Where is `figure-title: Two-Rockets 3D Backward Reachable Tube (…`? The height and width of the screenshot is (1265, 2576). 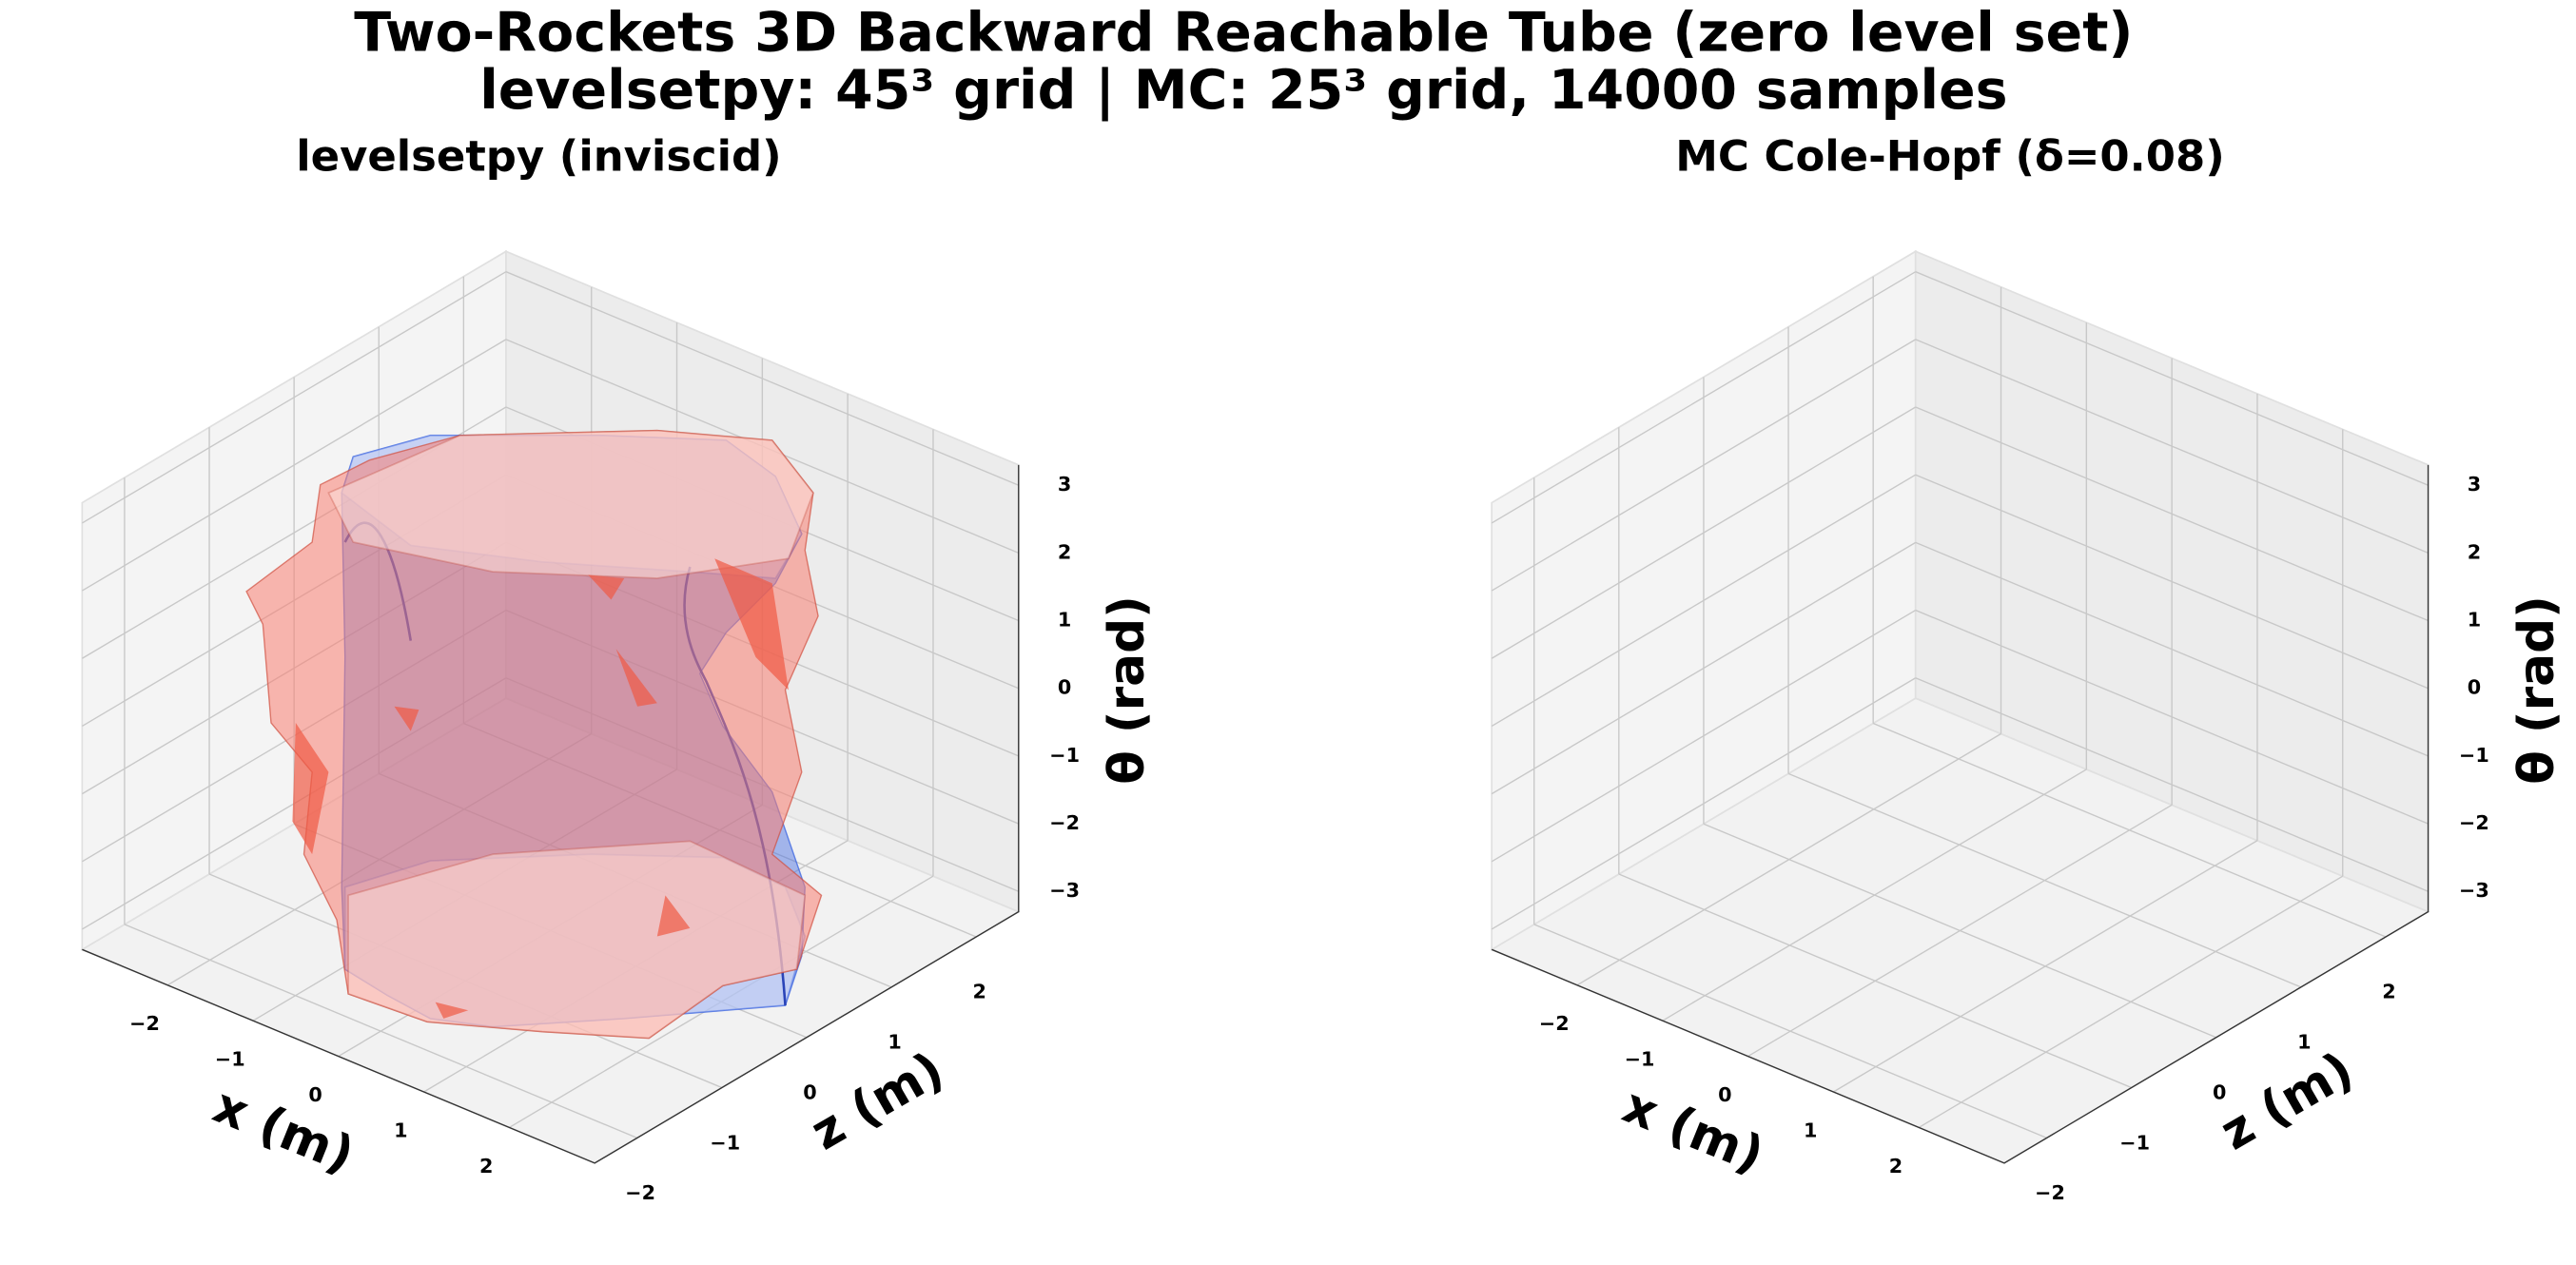 figure-title: Two-Rockets 3D Backward Reachable Tube (… is located at coordinates (1244, 33).